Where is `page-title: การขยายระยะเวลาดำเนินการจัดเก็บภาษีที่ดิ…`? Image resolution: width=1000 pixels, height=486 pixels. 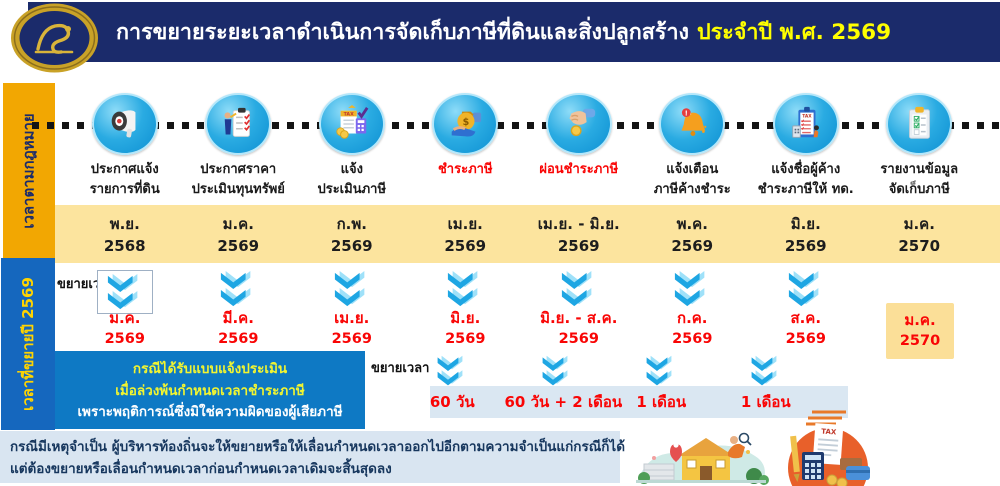 page-title: การขยายระยะเวลาดำเนินการจัดเก็บภาษีที่ดิ… is located at coordinates (503, 32).